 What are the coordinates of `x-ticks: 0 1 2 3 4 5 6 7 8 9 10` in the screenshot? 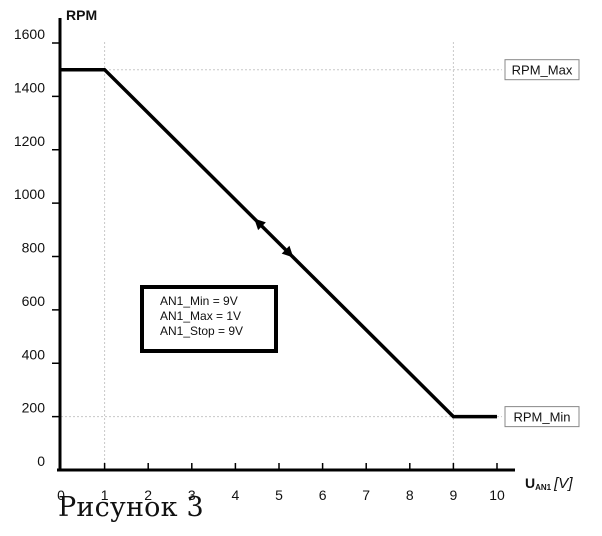 It's located at (281, 483).